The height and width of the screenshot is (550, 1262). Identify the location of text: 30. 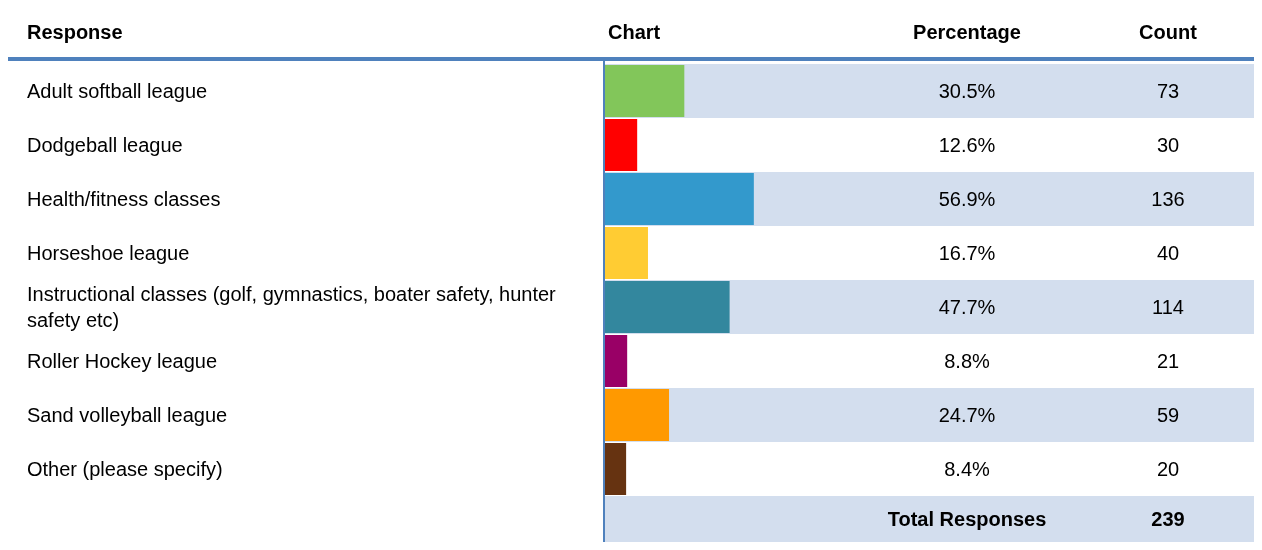
(1168, 145).